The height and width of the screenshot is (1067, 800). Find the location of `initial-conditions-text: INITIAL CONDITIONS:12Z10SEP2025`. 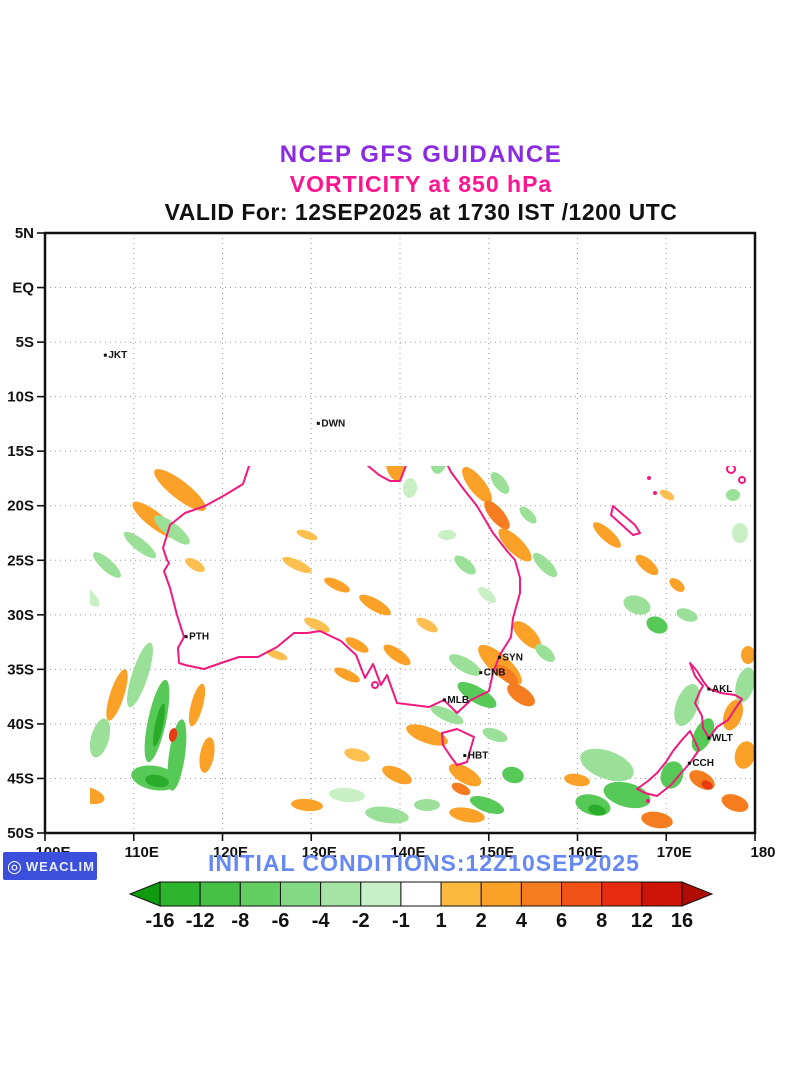

initial-conditions-text: INITIAL CONDITIONS:12Z10SEP2025 is located at coordinates (424, 863).